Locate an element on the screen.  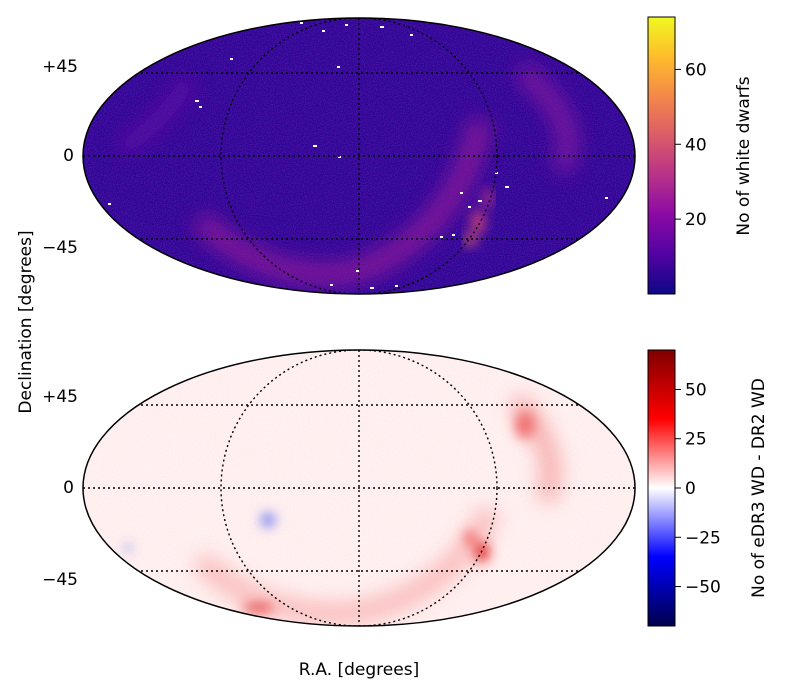
top-heatmap-peaks is located at coordinates (478, 217).